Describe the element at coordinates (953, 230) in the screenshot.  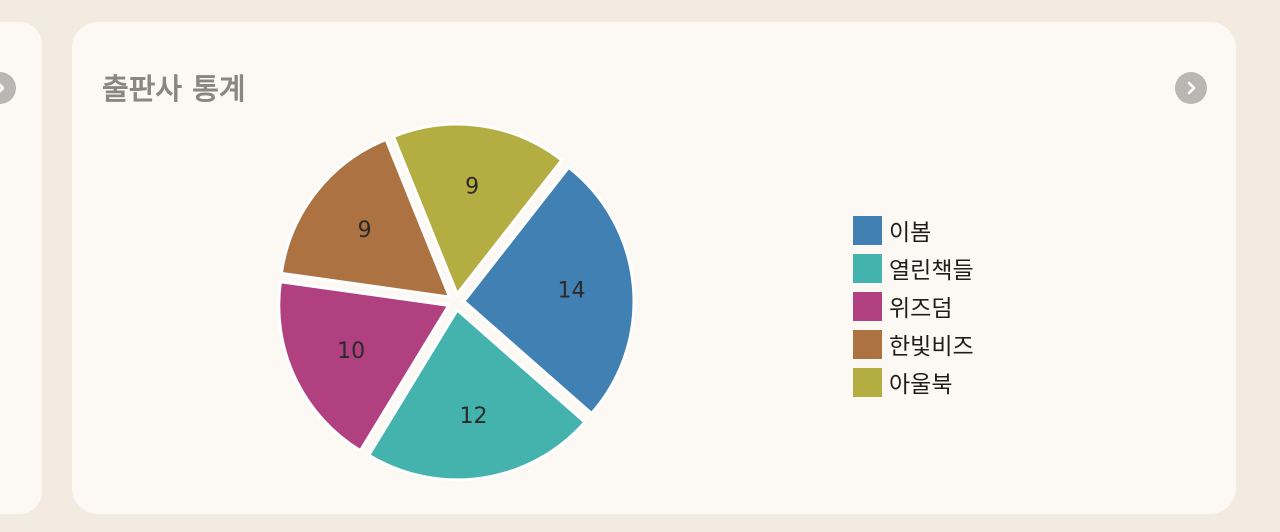
I see `legend-item: 이봄` at that location.